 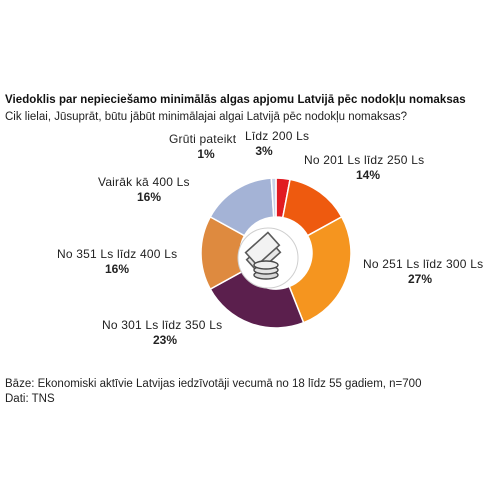 What do you see at coordinates (364, 160) in the screenshot?
I see `slice-label-2: No 201 Ls līdz 250 Ls` at bounding box center [364, 160].